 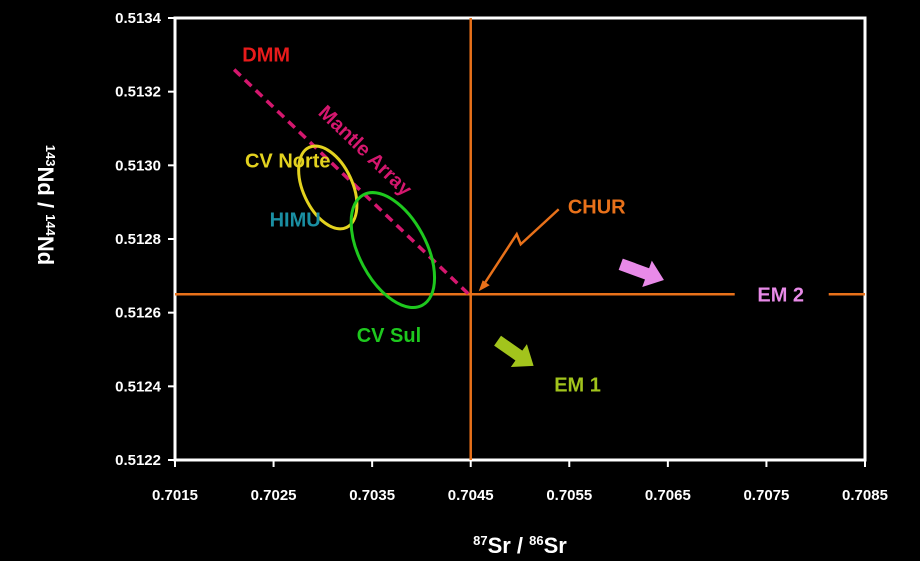 I want to click on x-axis-title: 87Sr / 86Sr, so click(x=520, y=545).